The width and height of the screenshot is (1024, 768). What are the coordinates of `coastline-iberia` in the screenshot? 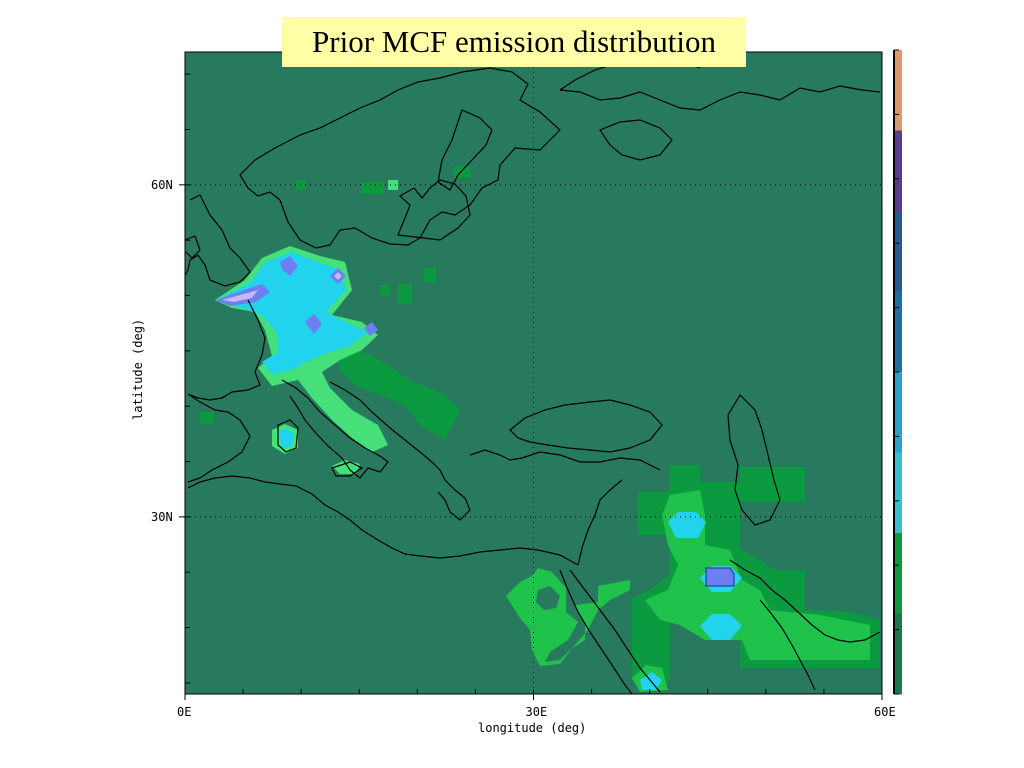 It's located at (219, 438).